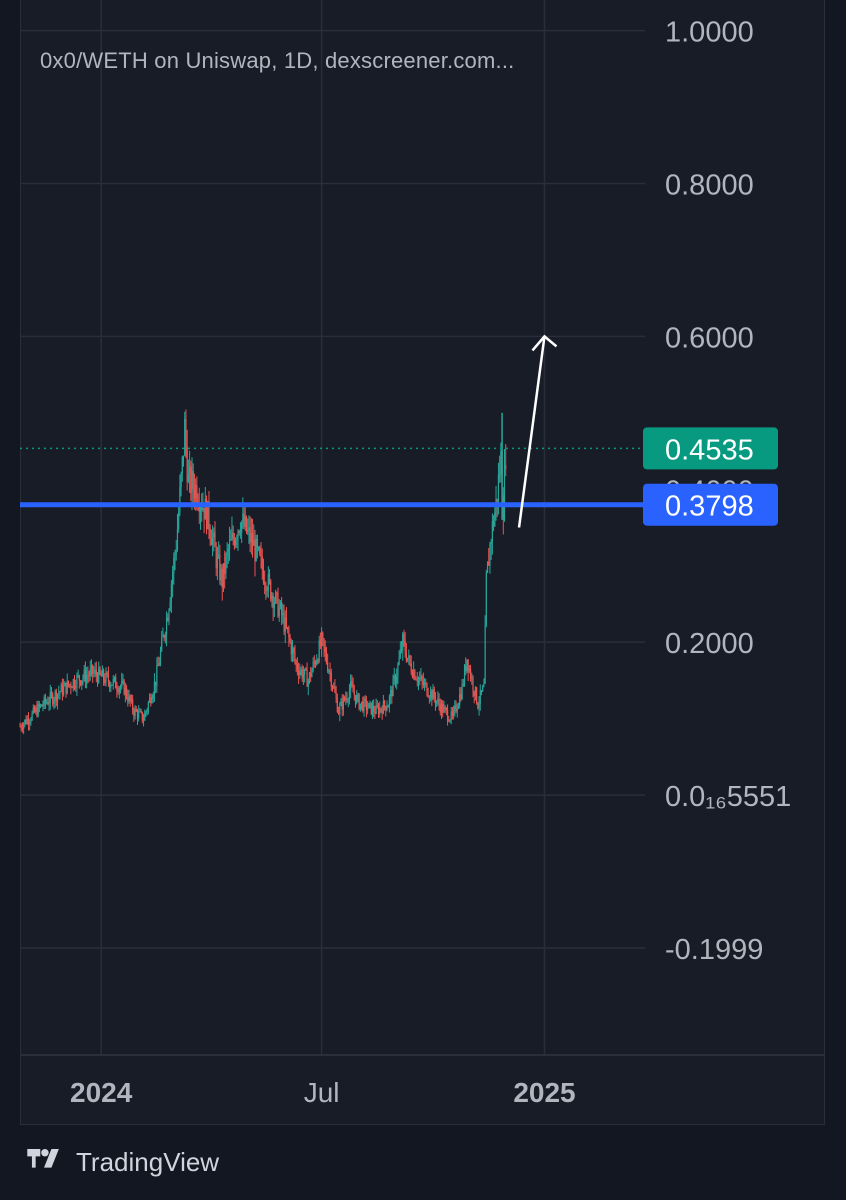 The height and width of the screenshot is (1200, 846). What do you see at coordinates (709, 450) in the screenshot?
I see `last-price-label: 0.4535` at bounding box center [709, 450].